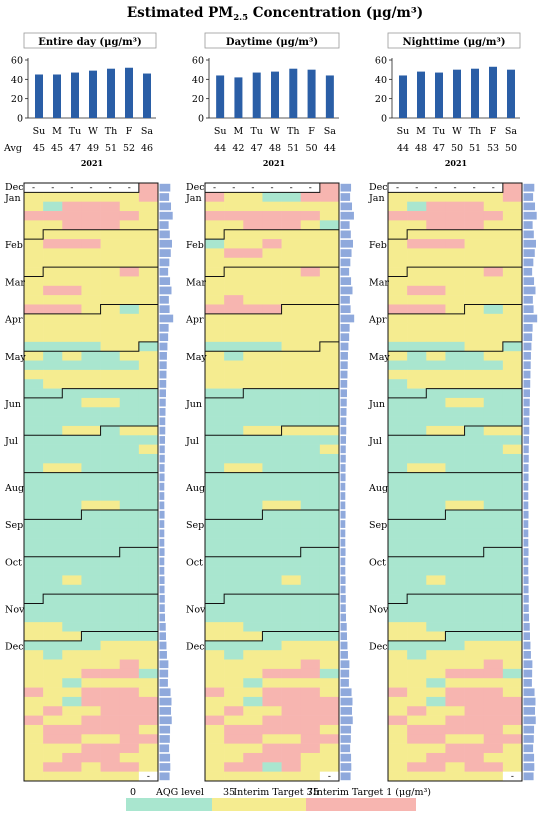 The image size is (550, 817). I want to click on x-tick-label: W, so click(457, 131).